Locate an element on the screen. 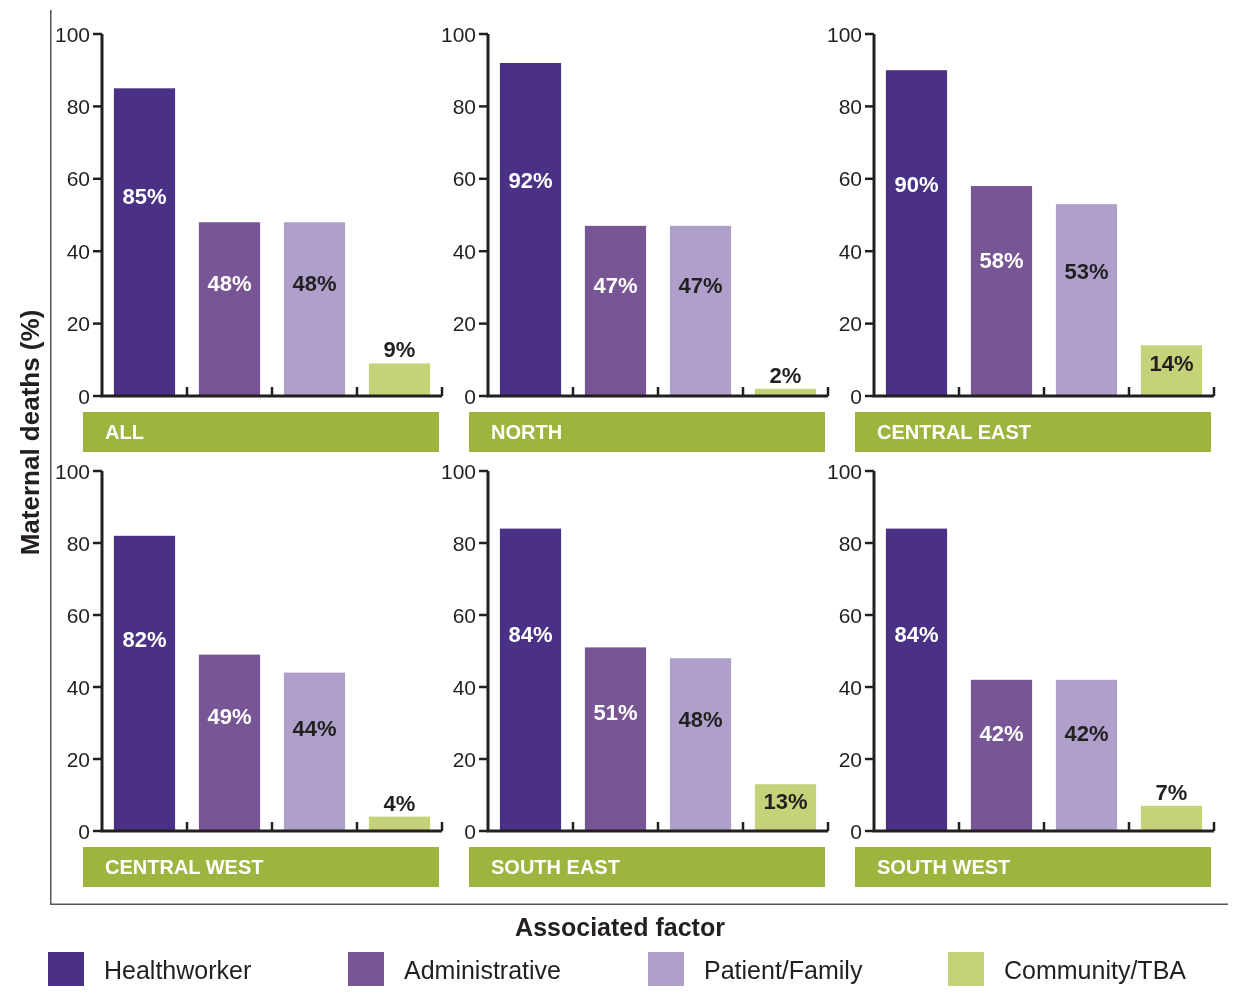 This screenshot has height=994, width=1239. text: CENTRAL WEST is located at coordinates (184, 867).